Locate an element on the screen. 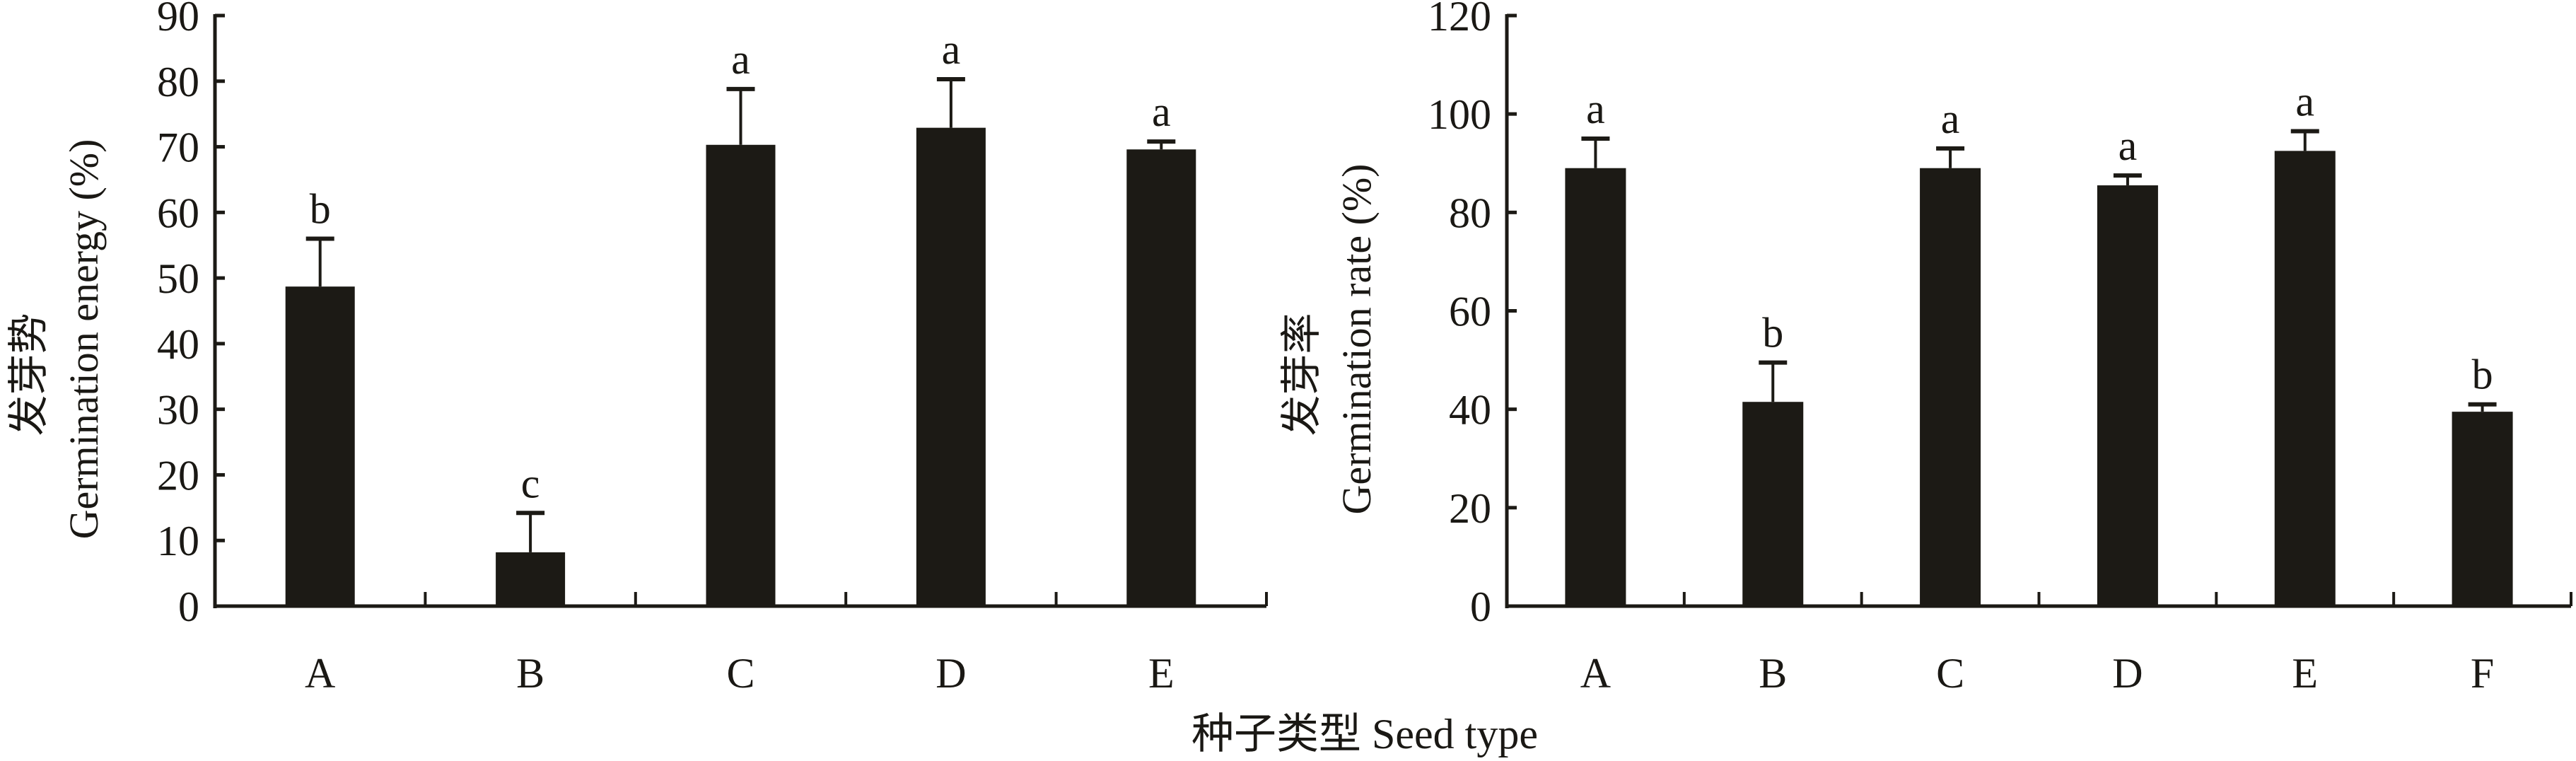 Image resolution: width=2576 pixels, height=761 pixels. significance-label: c is located at coordinates (530, 483).